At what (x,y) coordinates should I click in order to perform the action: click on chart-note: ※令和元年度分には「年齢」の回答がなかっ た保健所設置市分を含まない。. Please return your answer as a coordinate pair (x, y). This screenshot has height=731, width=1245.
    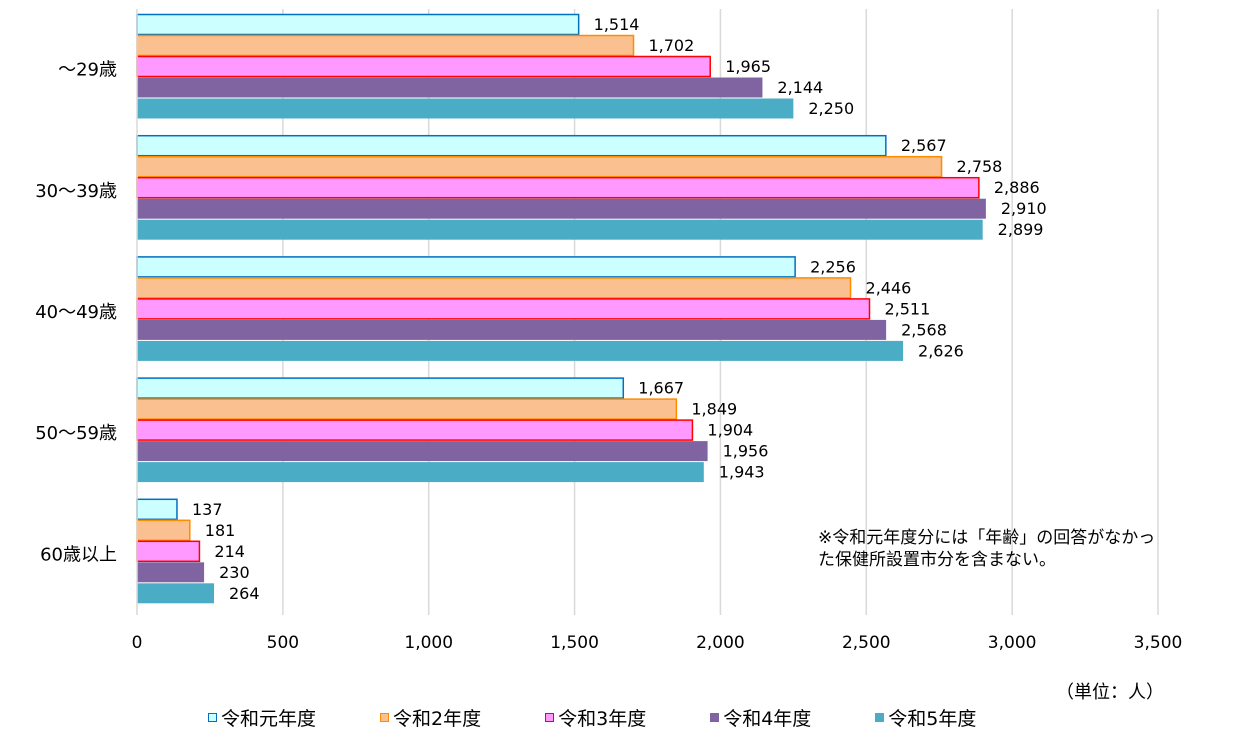
    Looking at the image, I should click on (986, 549).